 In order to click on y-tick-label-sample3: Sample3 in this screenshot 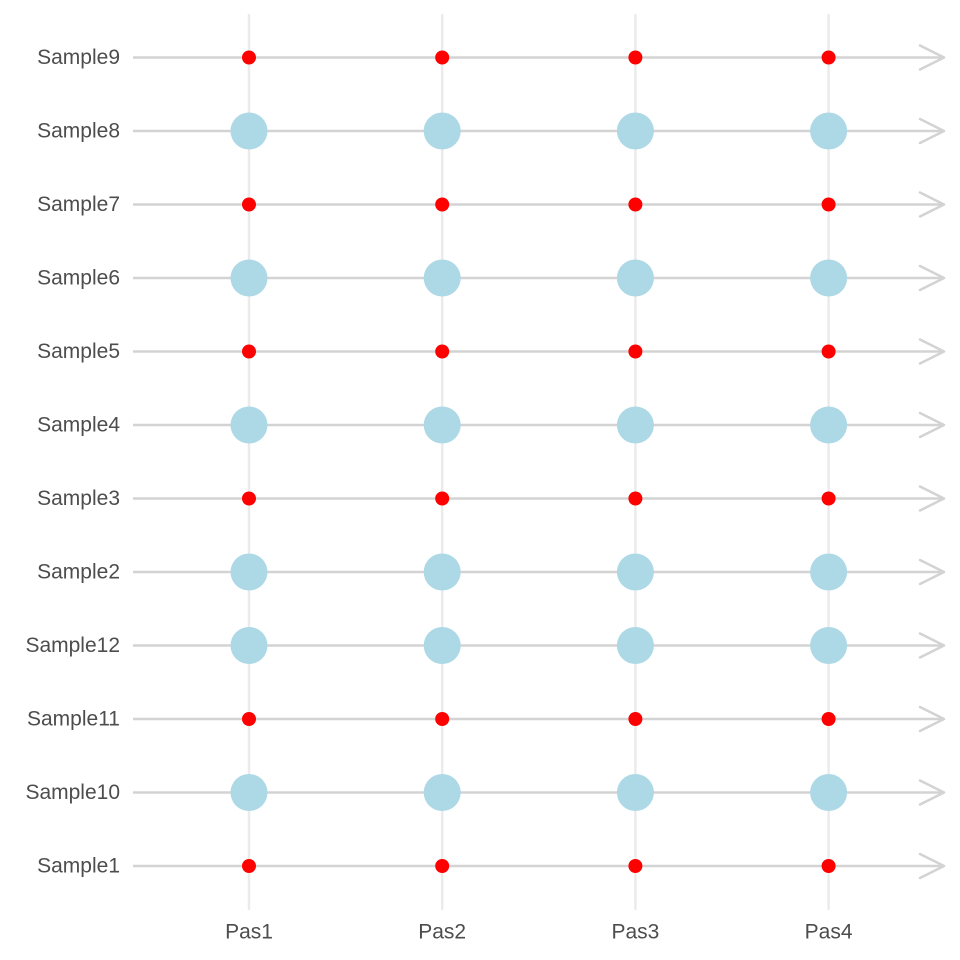, I will do `click(78, 498)`.